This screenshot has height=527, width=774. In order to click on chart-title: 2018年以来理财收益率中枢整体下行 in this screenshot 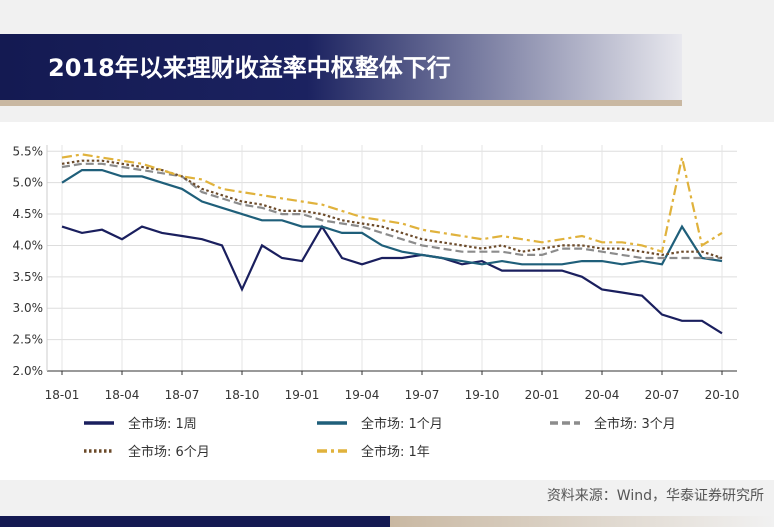, I will do `click(249, 68)`.